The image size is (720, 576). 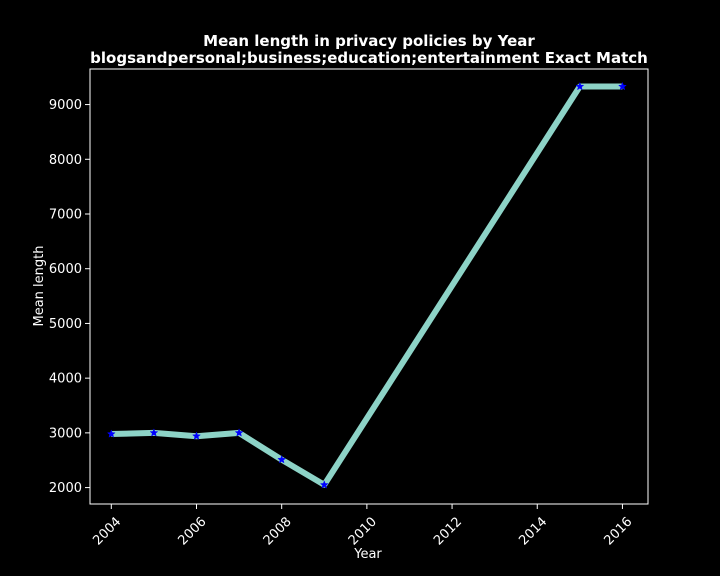 What do you see at coordinates (65, 105) in the screenshot?
I see `y-tick-label: 9000` at bounding box center [65, 105].